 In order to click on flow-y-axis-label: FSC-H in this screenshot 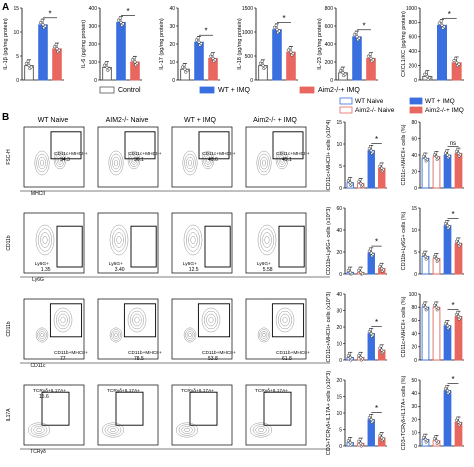, I will do `click(9, 157)`.